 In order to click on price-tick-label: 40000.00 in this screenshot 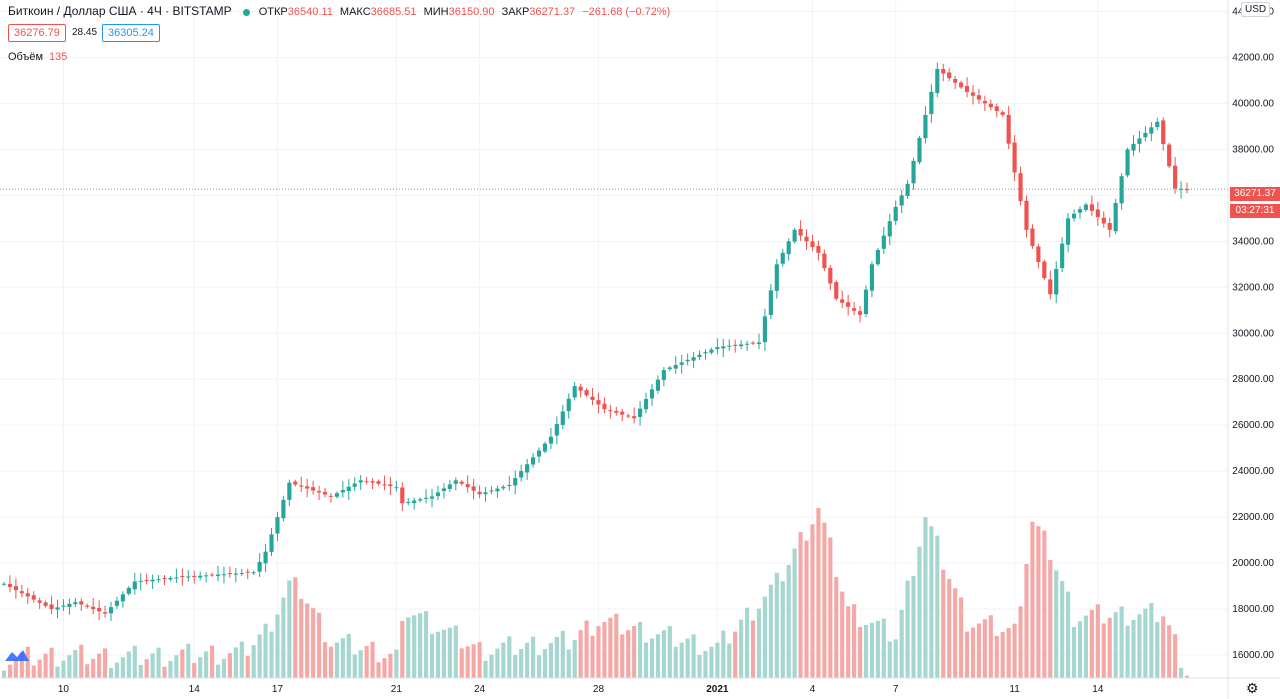, I will do `click(1253, 103)`.